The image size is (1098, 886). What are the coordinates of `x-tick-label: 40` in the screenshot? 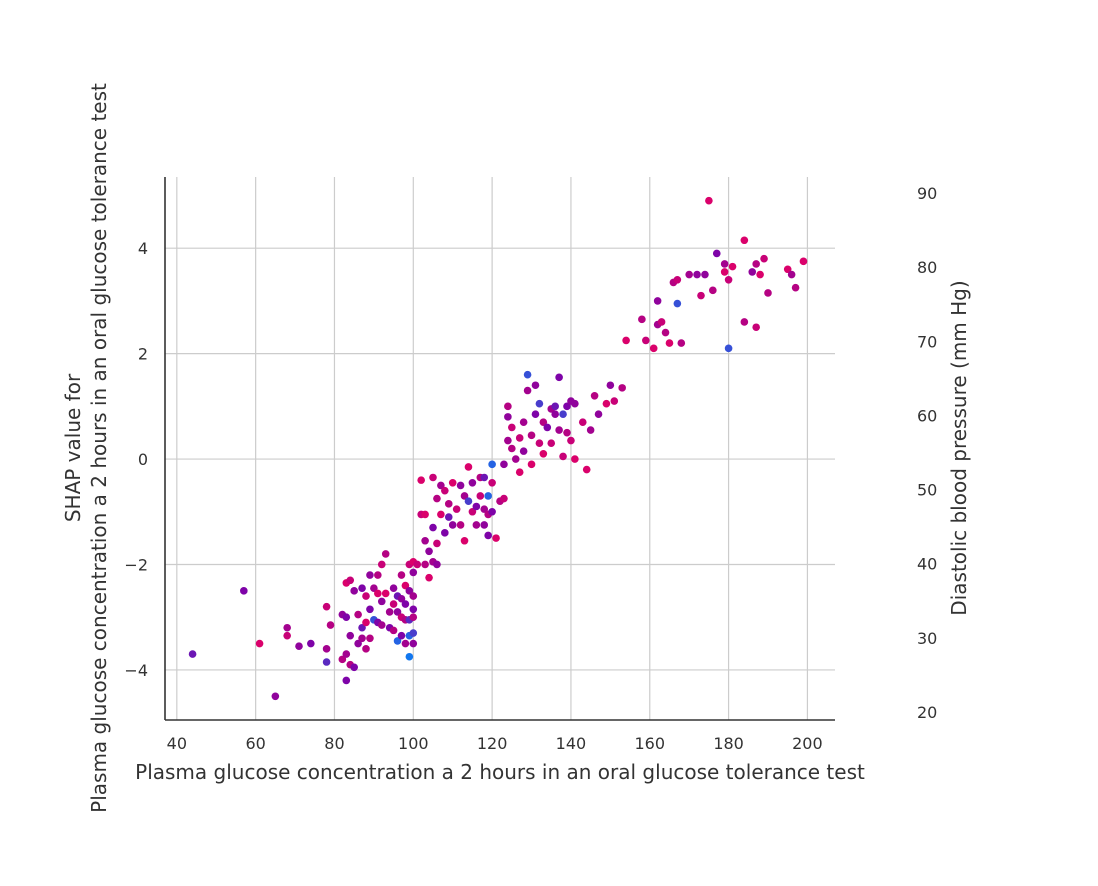 It's located at (177, 743).